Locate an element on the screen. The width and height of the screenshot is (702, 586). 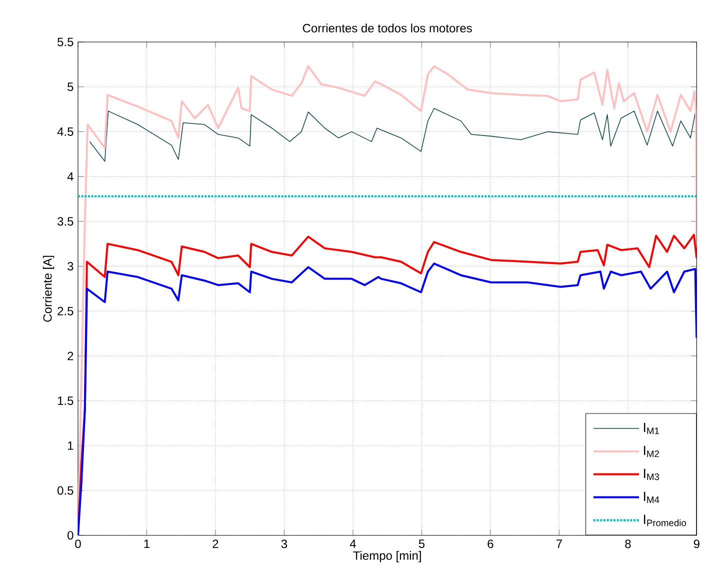
legend-label: I$_{Promedio}$ is located at coordinates (665, 520).